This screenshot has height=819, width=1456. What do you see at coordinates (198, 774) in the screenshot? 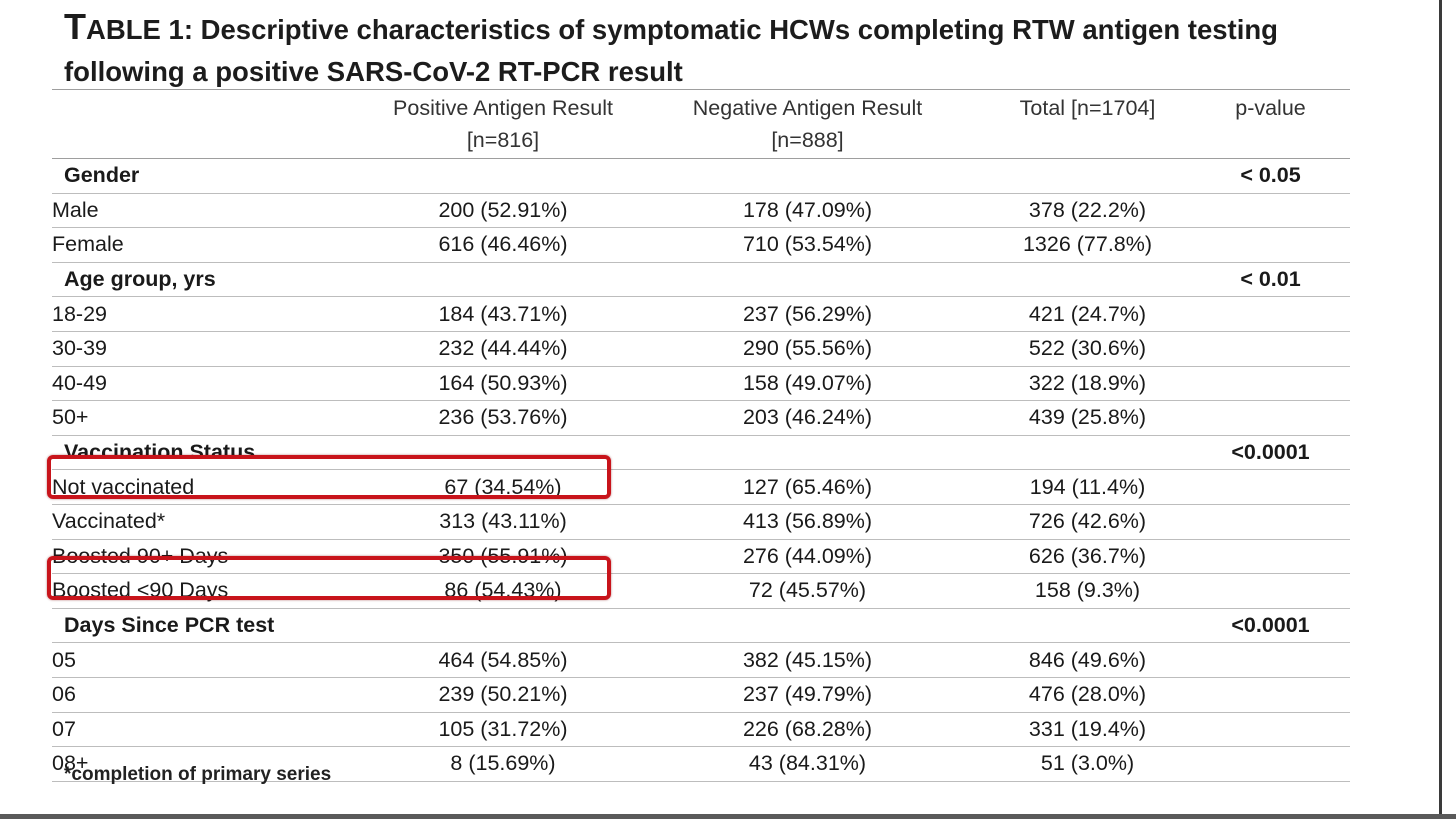
I see `footnote: *completion of primary series` at bounding box center [198, 774].